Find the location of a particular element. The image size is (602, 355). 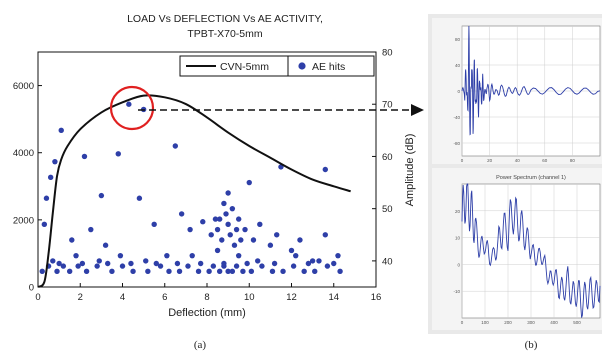

spectrum-series is located at coordinates (531, 250).